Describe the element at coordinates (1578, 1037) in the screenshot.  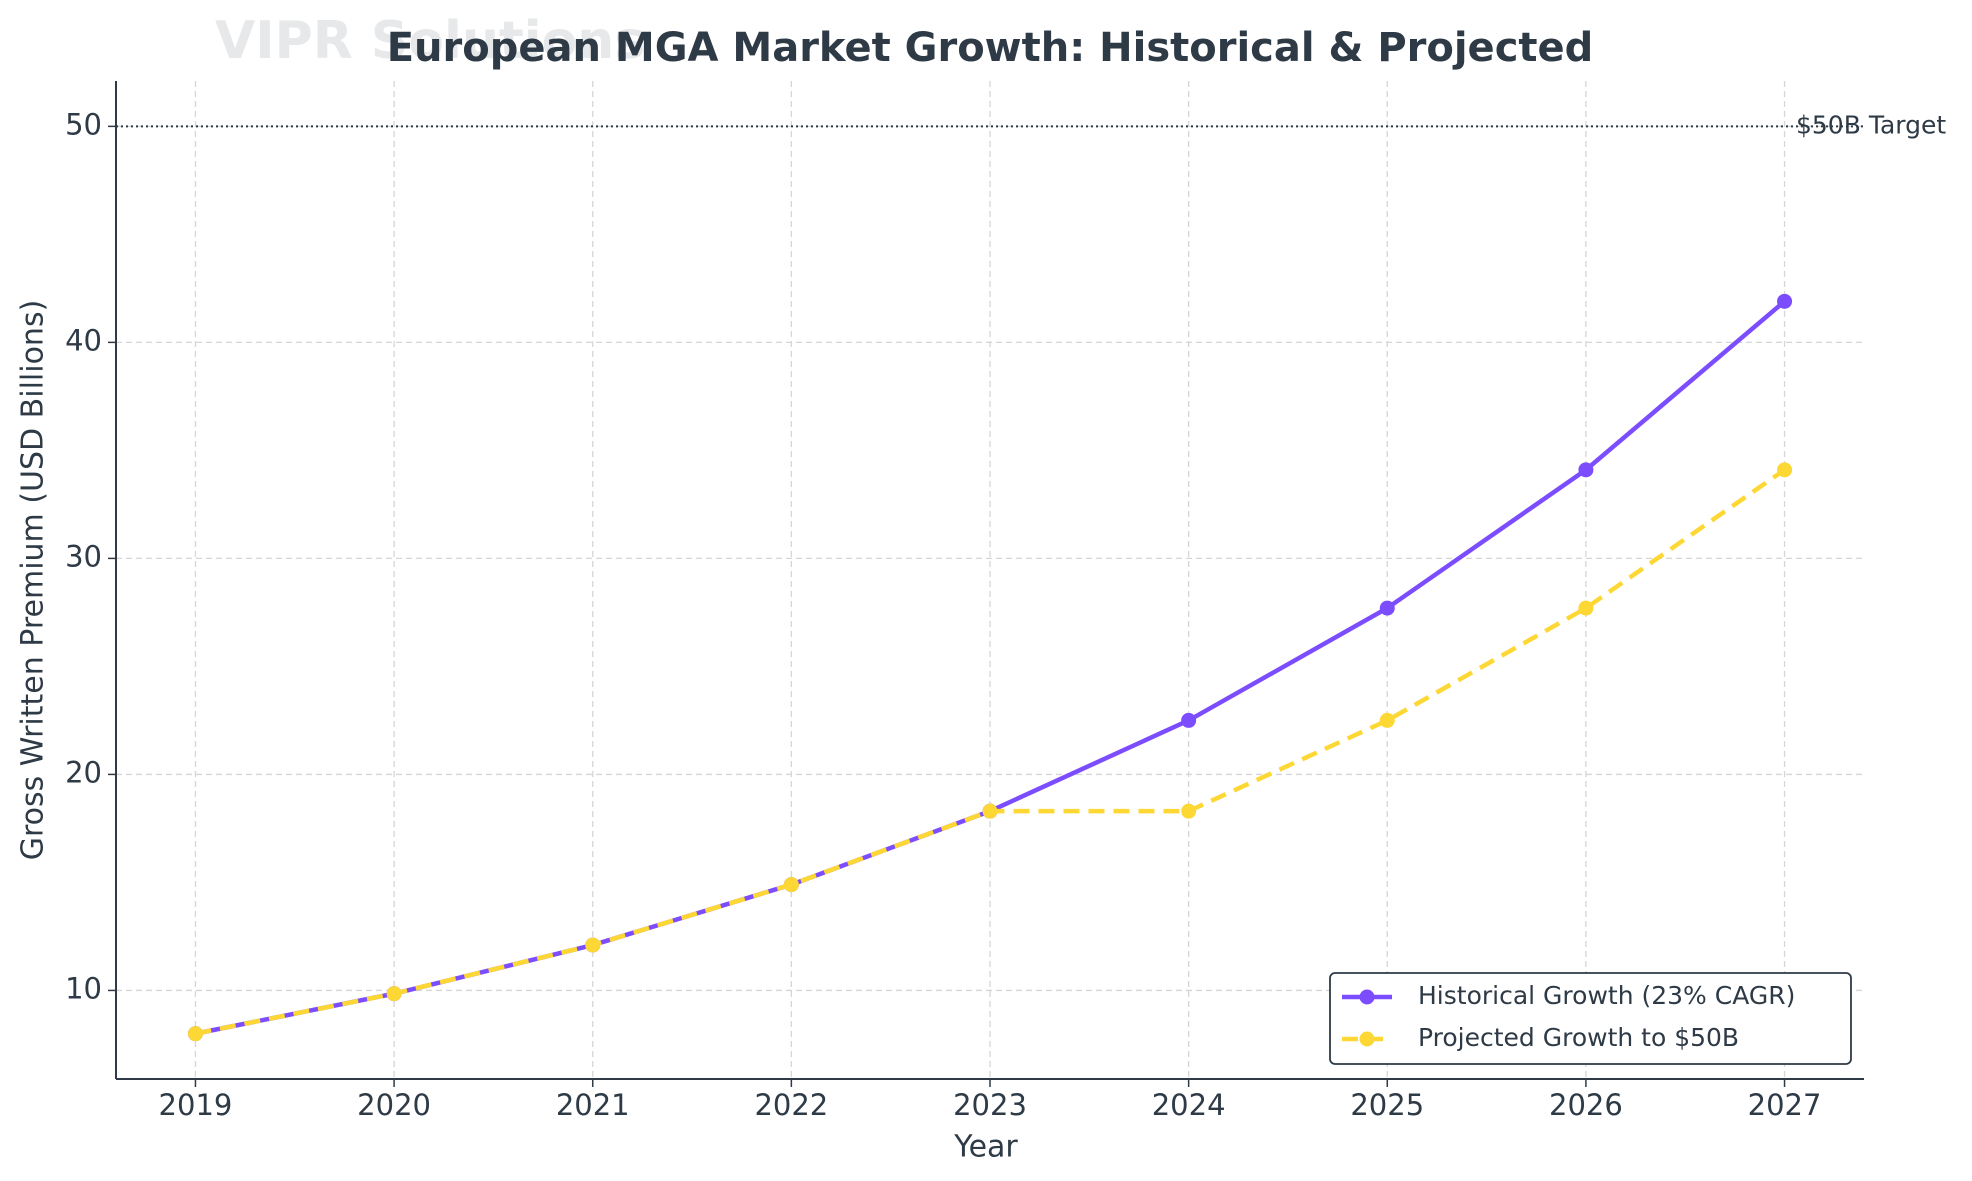
I see `legend-label: Projected Growth to $50B` at that location.